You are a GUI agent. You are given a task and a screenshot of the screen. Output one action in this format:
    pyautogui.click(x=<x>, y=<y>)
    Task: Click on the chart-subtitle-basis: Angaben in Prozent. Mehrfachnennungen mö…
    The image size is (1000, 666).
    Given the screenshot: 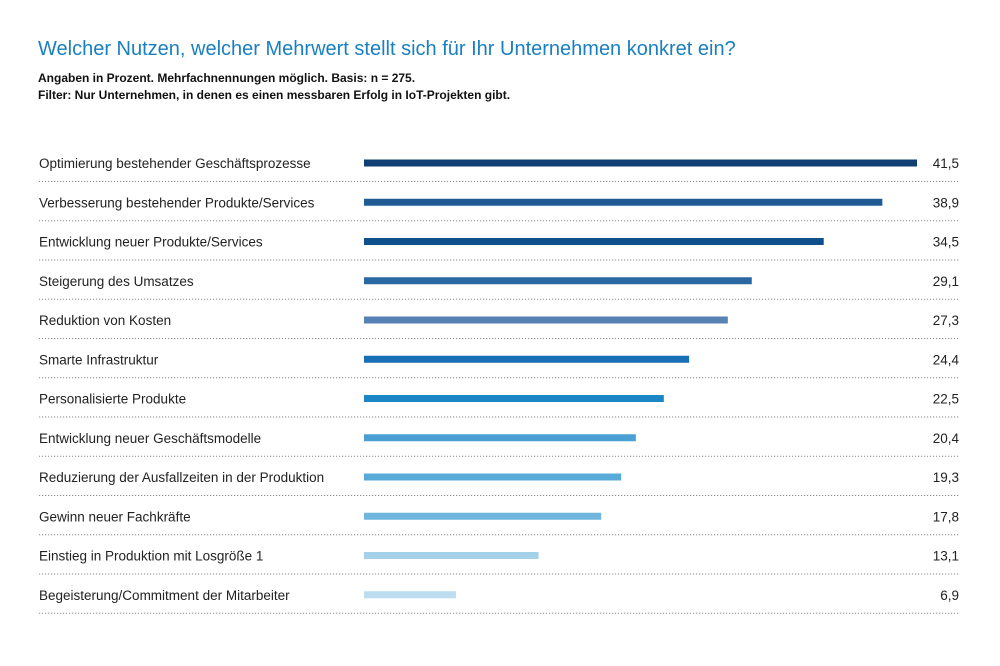 What is the action you would take?
    pyautogui.click(x=227, y=78)
    